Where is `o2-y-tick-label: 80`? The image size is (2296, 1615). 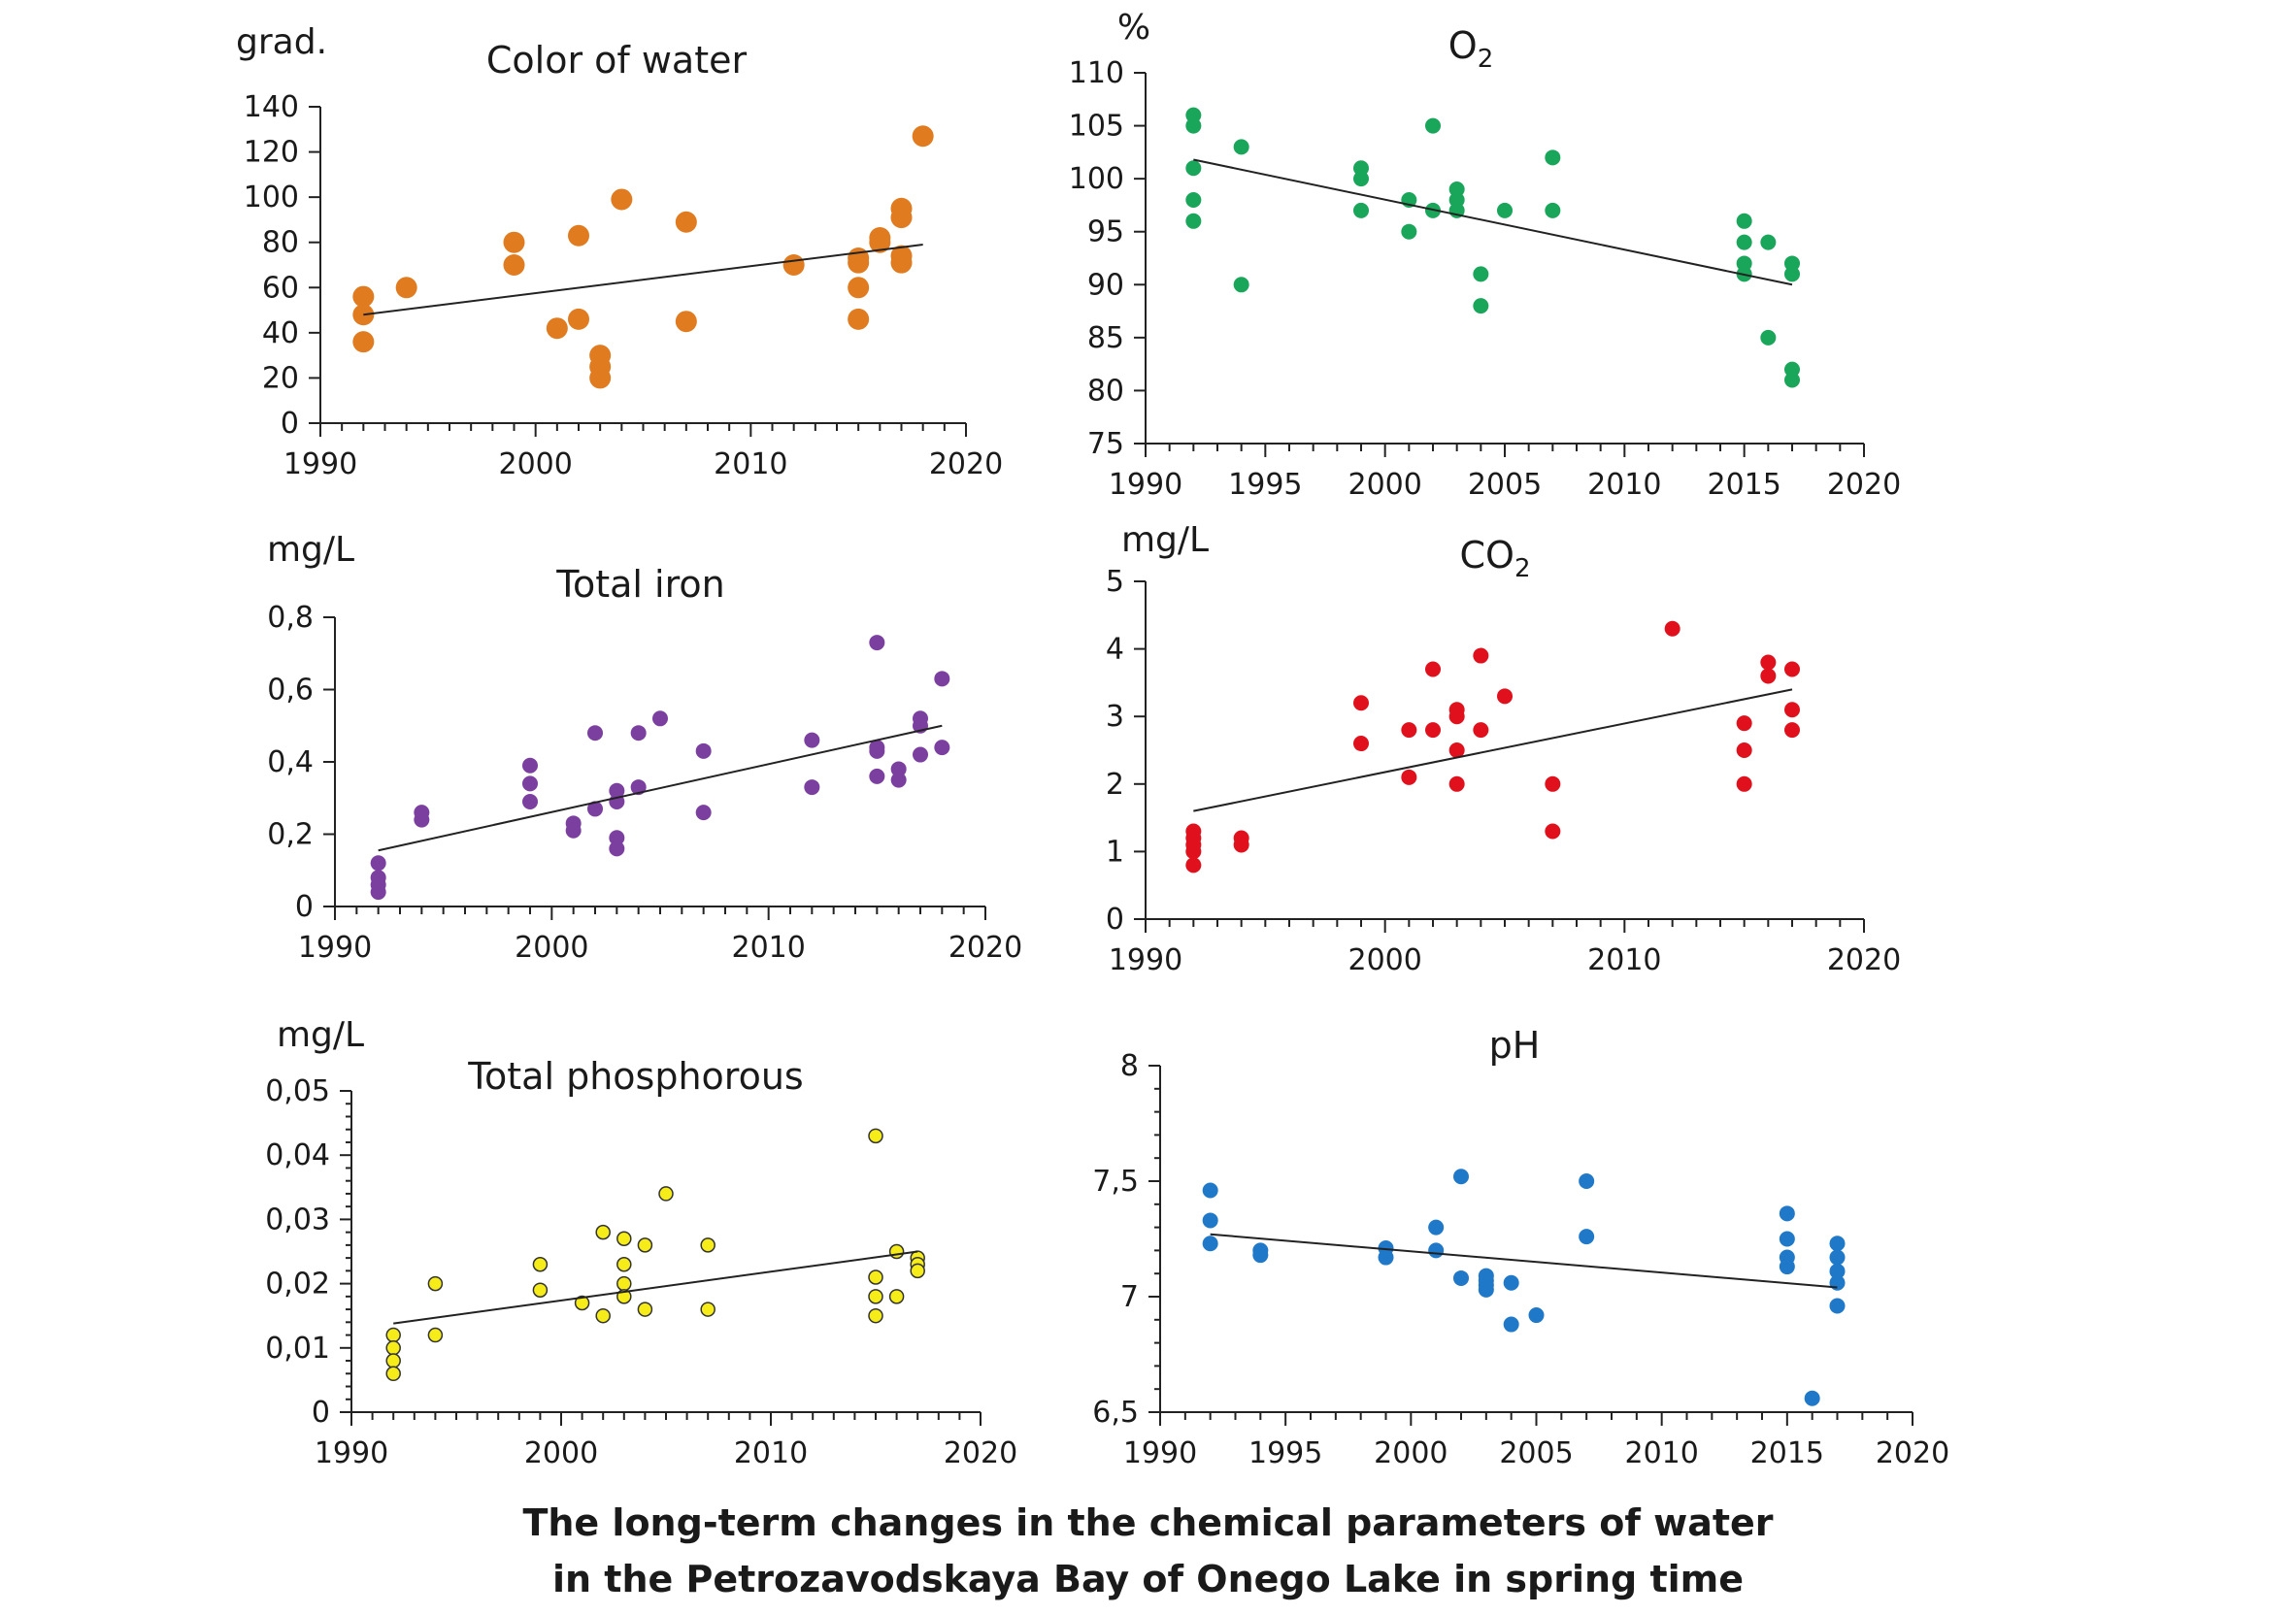 o2-y-tick-label: 80 is located at coordinates (1105, 391).